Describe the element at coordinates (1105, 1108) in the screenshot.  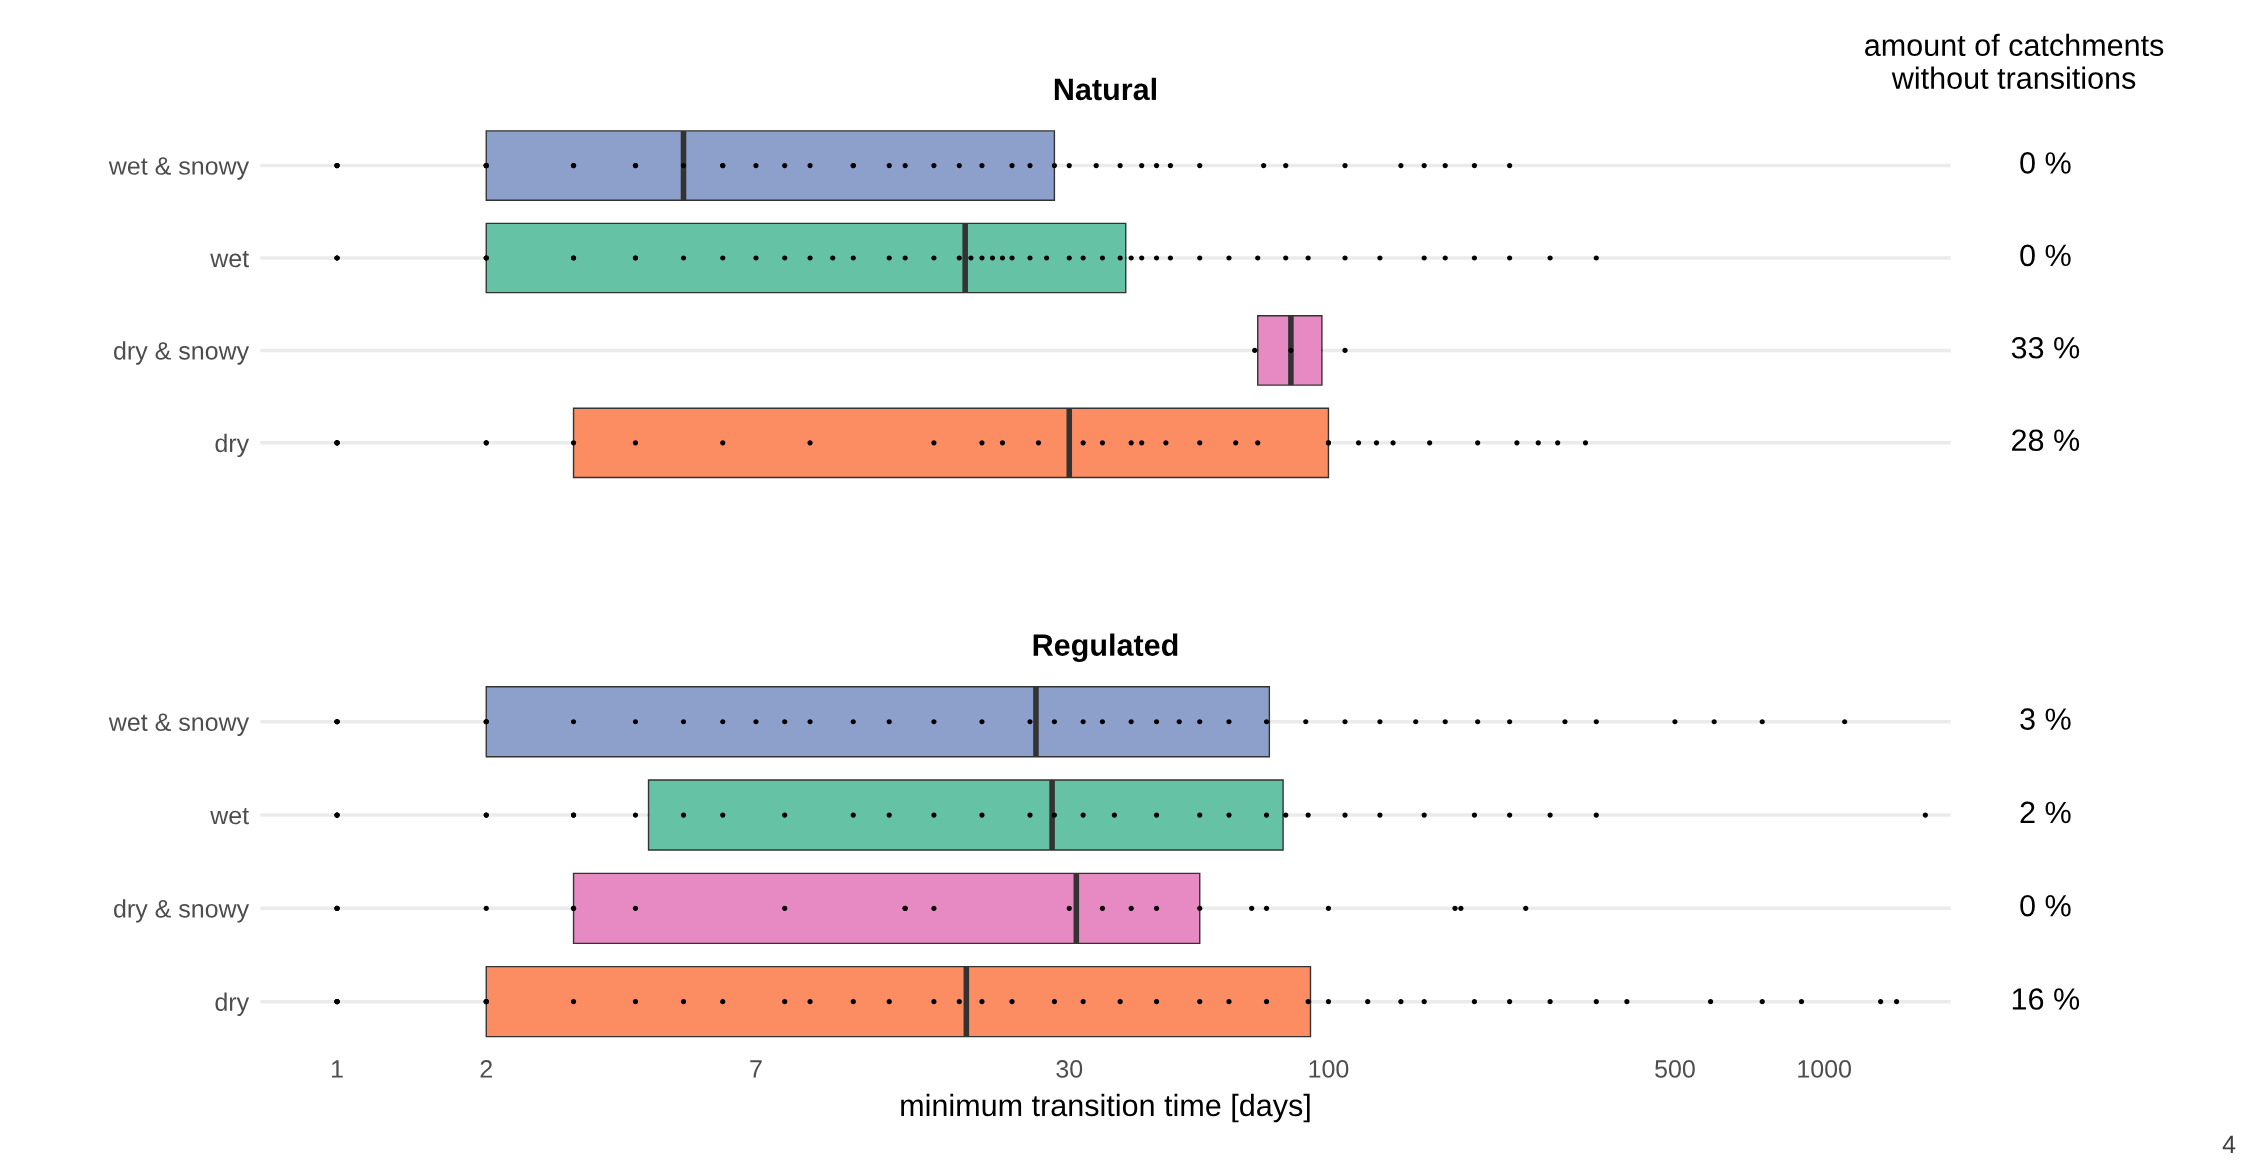
I see `x-axis-title: minimum transition time [days]` at that location.